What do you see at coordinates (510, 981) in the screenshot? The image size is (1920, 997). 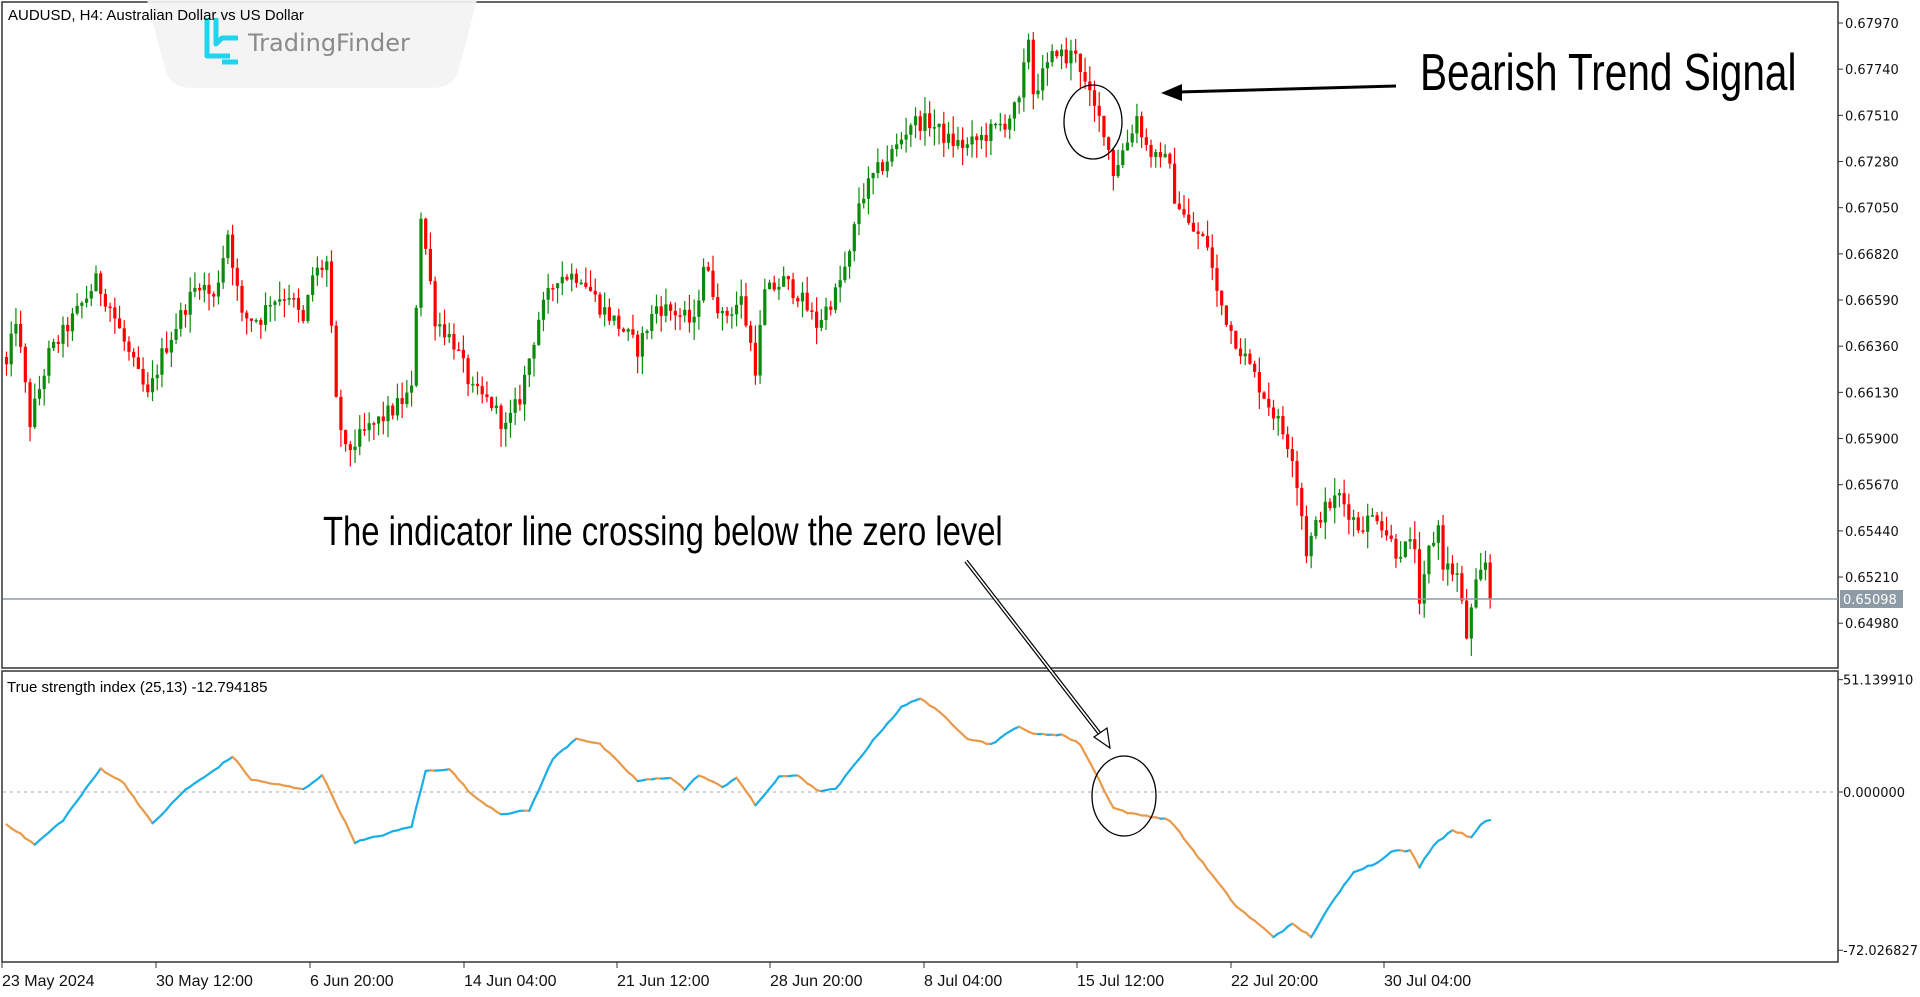 I see `time-label: 14 Jun 04:00` at bounding box center [510, 981].